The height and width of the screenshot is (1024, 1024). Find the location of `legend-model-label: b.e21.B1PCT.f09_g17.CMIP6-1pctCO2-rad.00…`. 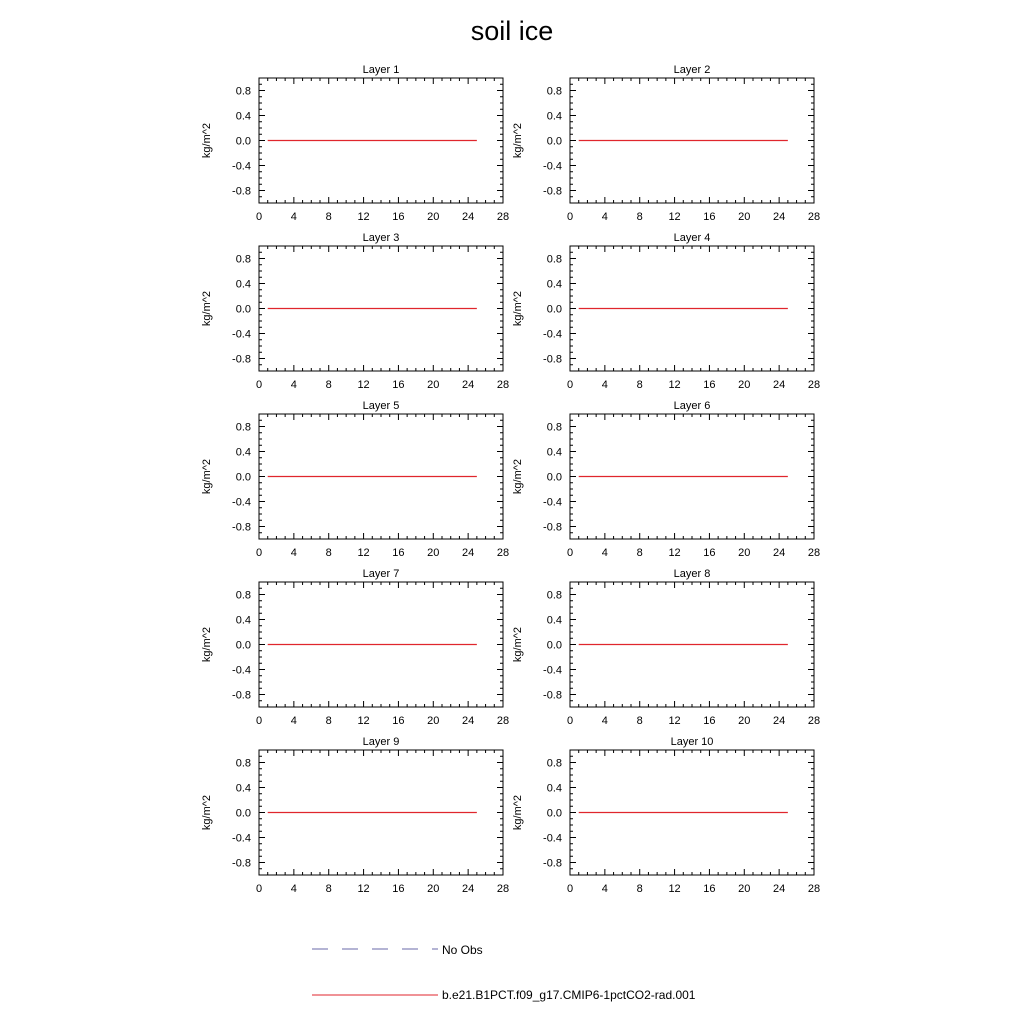

legend-model-label: b.e21.B1PCT.f09_g17.CMIP6-1pctCO2-rad.00… is located at coordinates (569, 995).